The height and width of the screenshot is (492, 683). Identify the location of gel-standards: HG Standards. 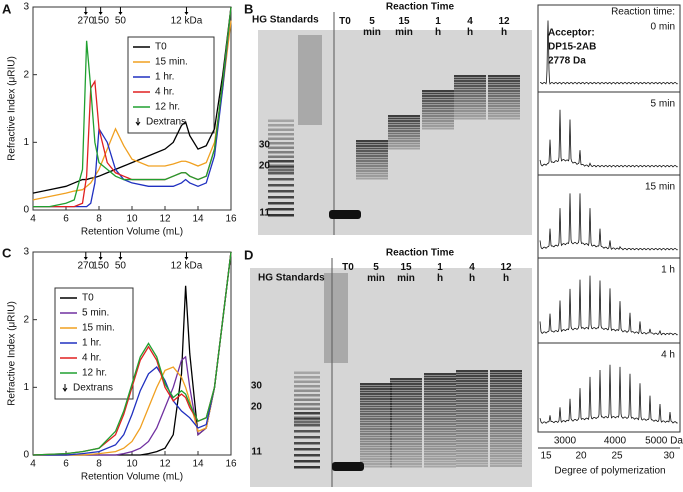
(285, 20).